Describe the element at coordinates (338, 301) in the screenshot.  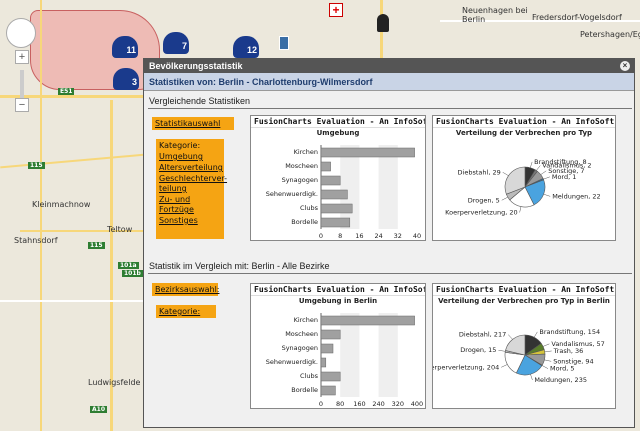
I see `chart-title: Umgebung in Berlin` at that location.